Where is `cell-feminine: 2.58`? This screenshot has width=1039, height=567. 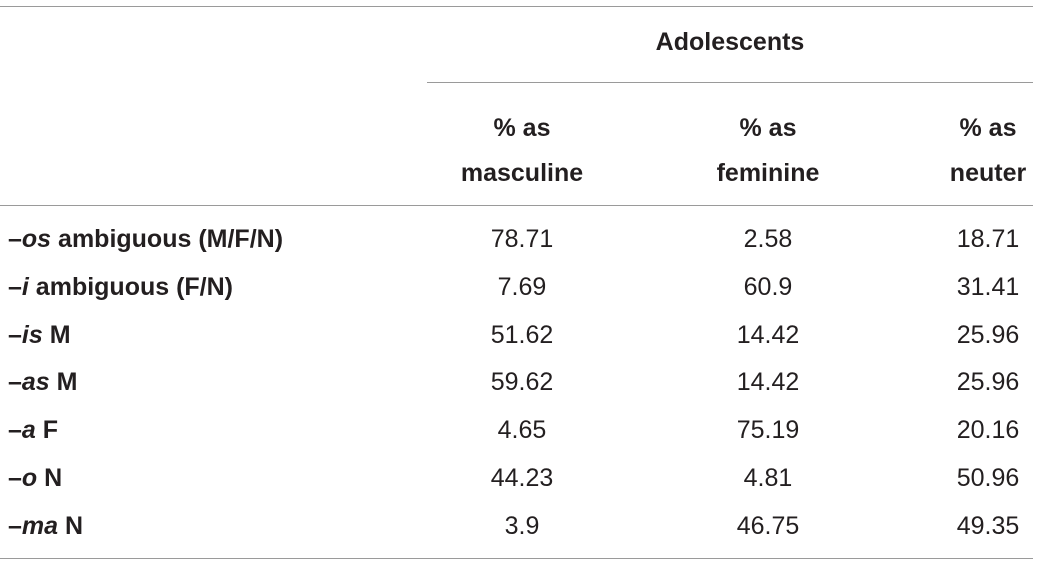 cell-feminine: 2.58 is located at coordinates (768, 239).